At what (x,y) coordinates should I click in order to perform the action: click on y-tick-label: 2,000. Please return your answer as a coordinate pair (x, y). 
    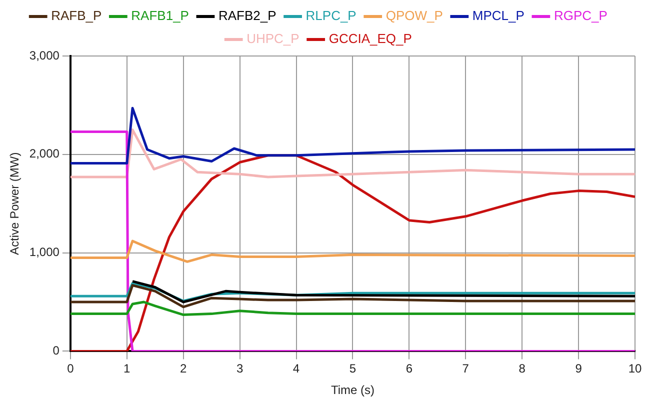
    Looking at the image, I should click on (44, 153).